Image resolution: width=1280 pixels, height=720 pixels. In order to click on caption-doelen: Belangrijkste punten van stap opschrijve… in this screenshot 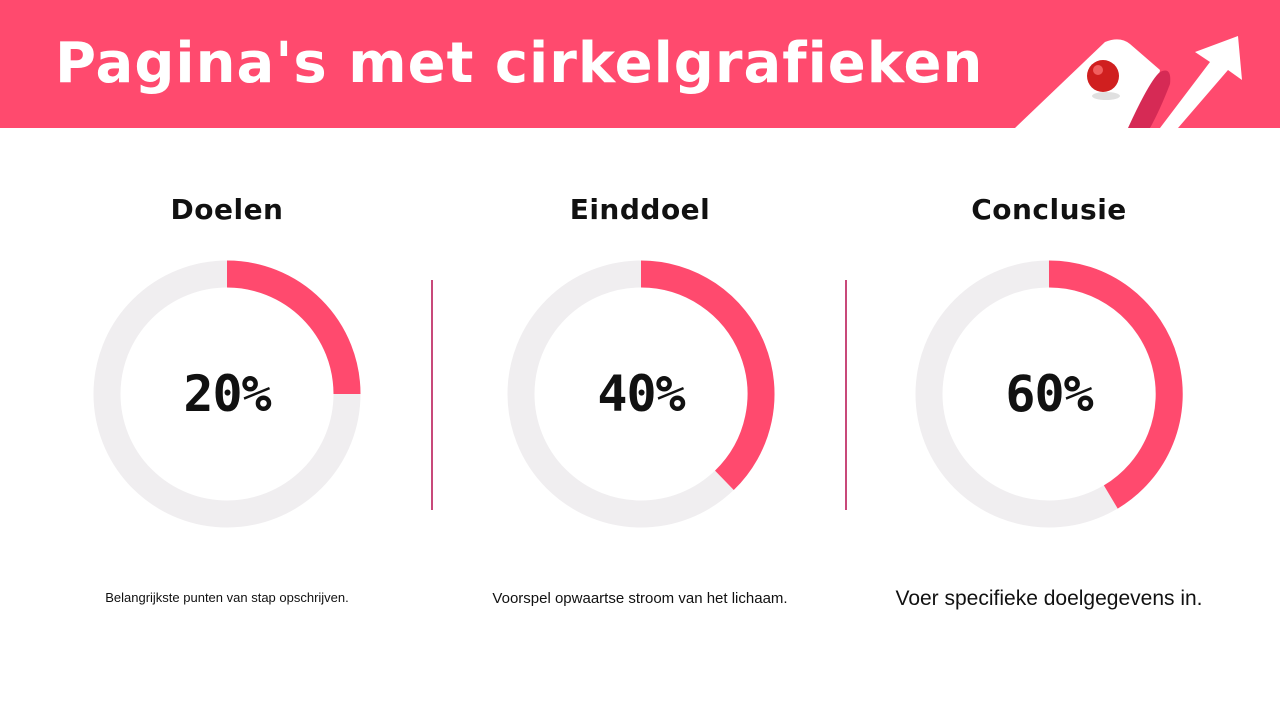, I will do `click(227, 597)`.